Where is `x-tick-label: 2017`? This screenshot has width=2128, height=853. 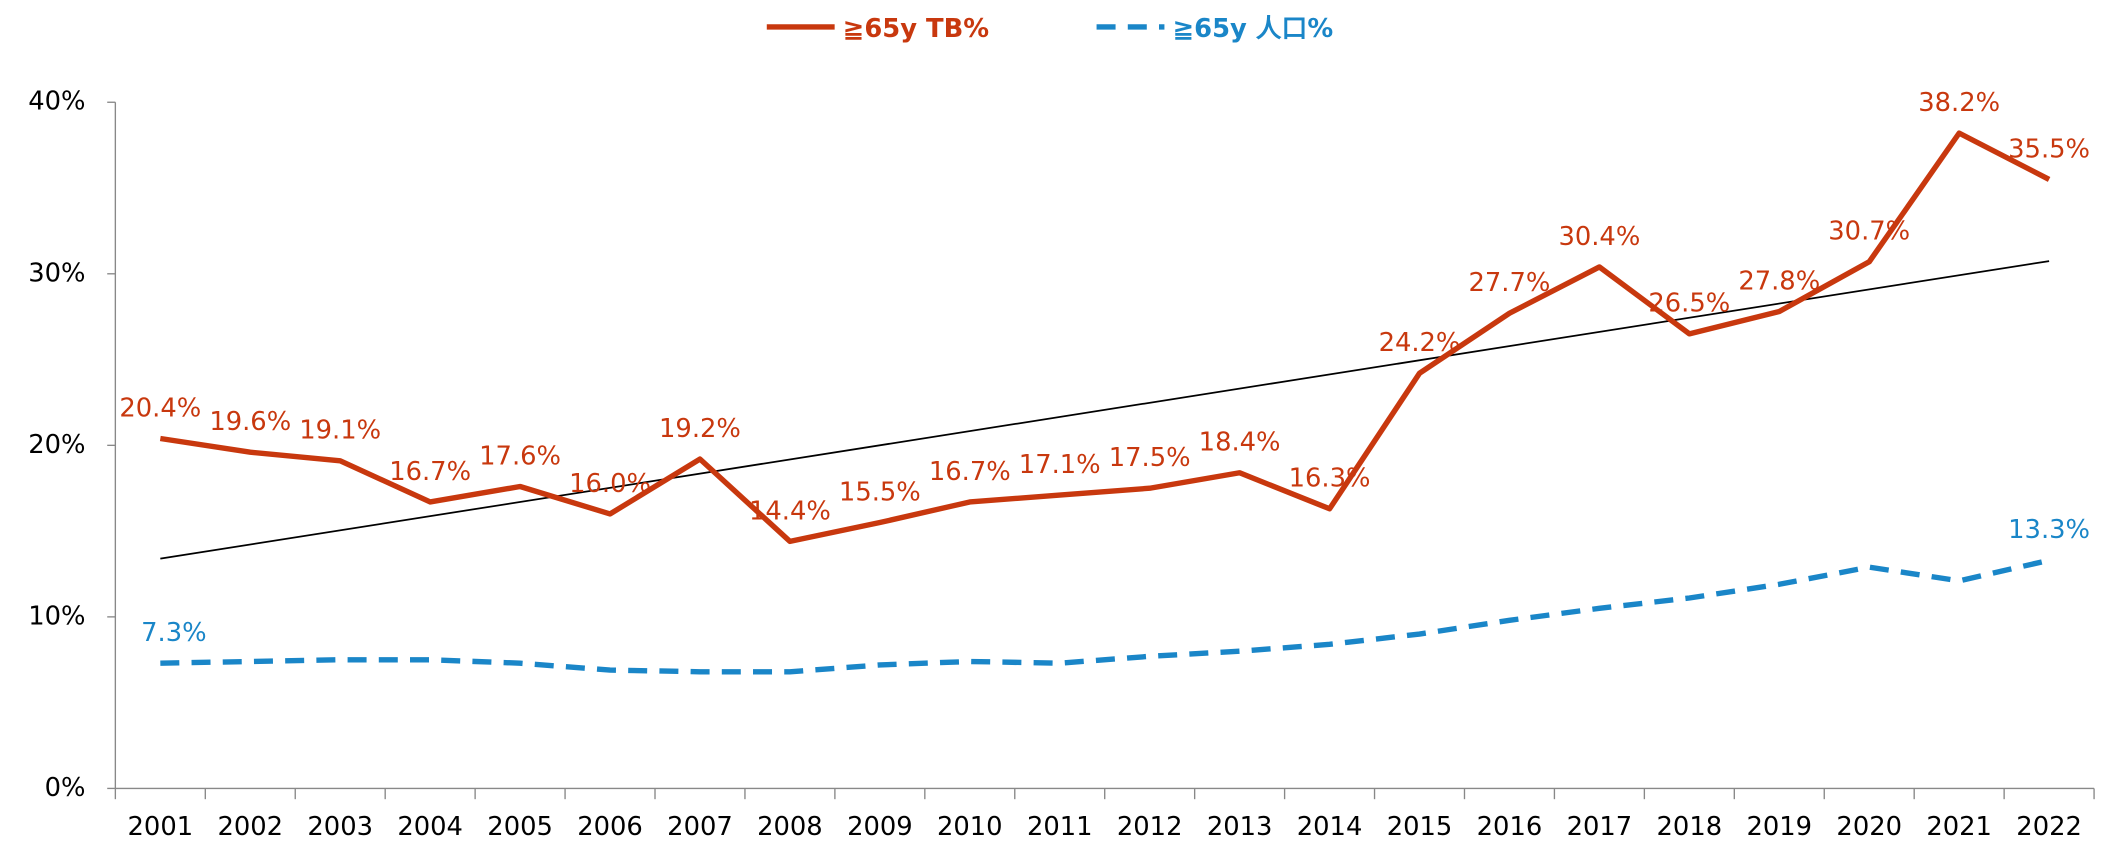 x-tick-label: 2017 is located at coordinates (1600, 827).